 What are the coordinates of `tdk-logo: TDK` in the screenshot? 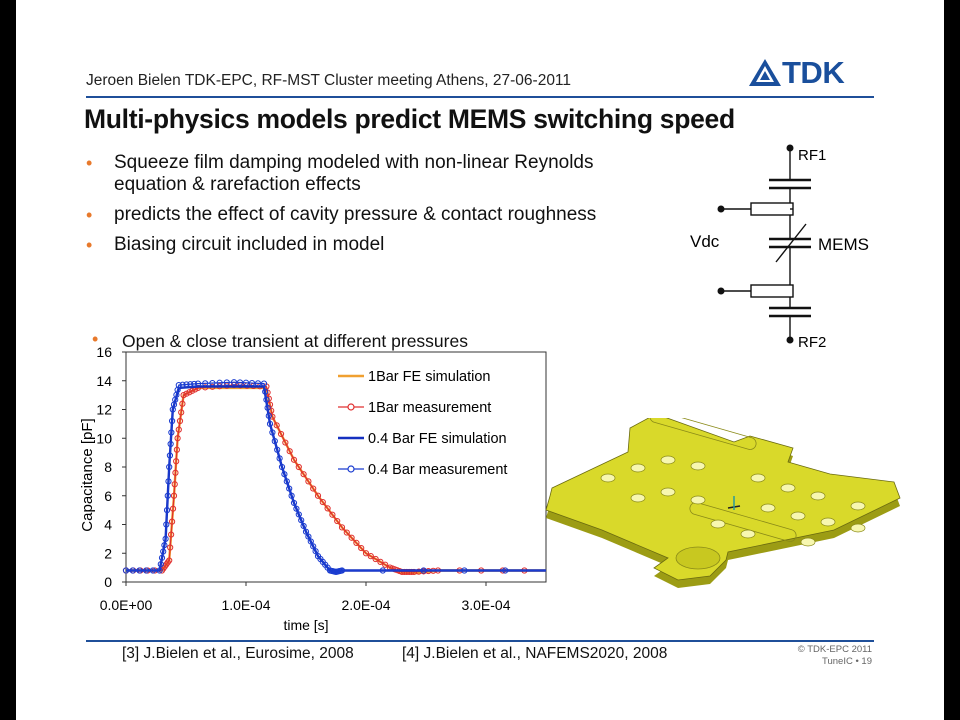 It's located at (813, 72).